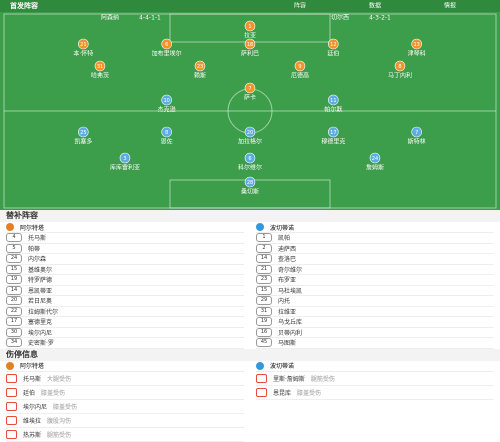  What do you see at coordinates (32, 435) in the screenshot?
I see `injury-name: 热苏斯` at bounding box center [32, 435].